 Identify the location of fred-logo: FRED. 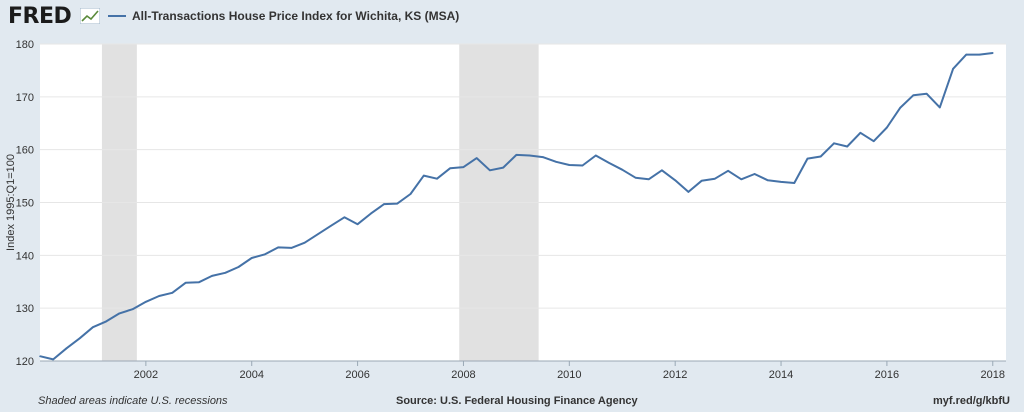
(40, 16).